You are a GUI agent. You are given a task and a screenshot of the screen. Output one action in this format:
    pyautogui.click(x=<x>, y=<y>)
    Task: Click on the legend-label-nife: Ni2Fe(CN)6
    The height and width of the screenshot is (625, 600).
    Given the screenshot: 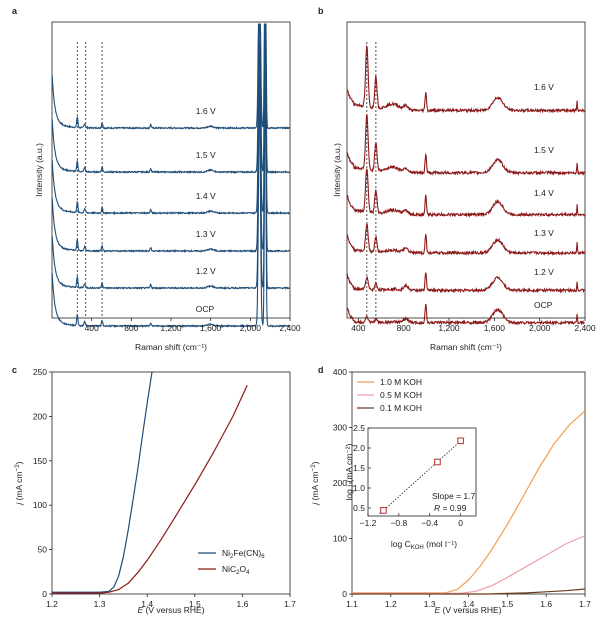 What is the action you would take?
    pyautogui.click(x=243, y=554)
    